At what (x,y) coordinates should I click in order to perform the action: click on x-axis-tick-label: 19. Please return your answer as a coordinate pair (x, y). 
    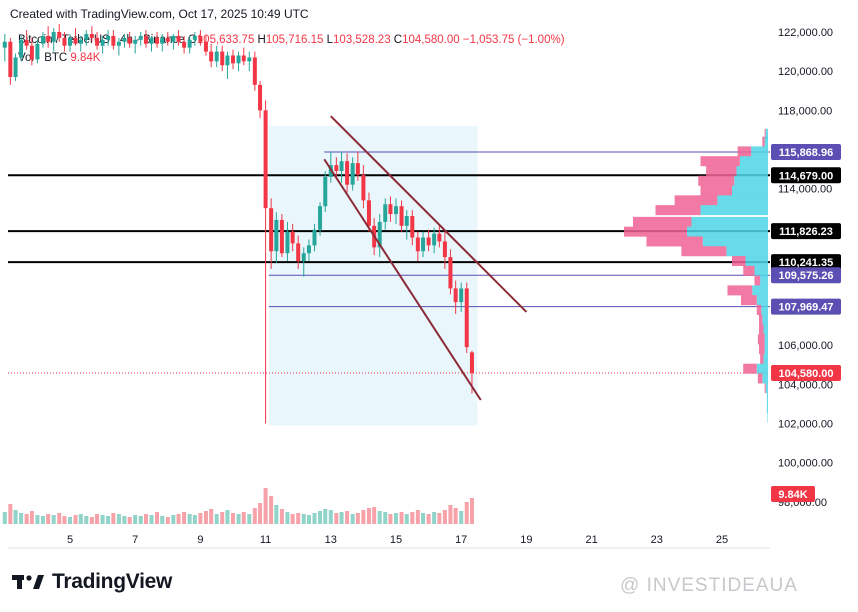
    Looking at the image, I should click on (526, 540).